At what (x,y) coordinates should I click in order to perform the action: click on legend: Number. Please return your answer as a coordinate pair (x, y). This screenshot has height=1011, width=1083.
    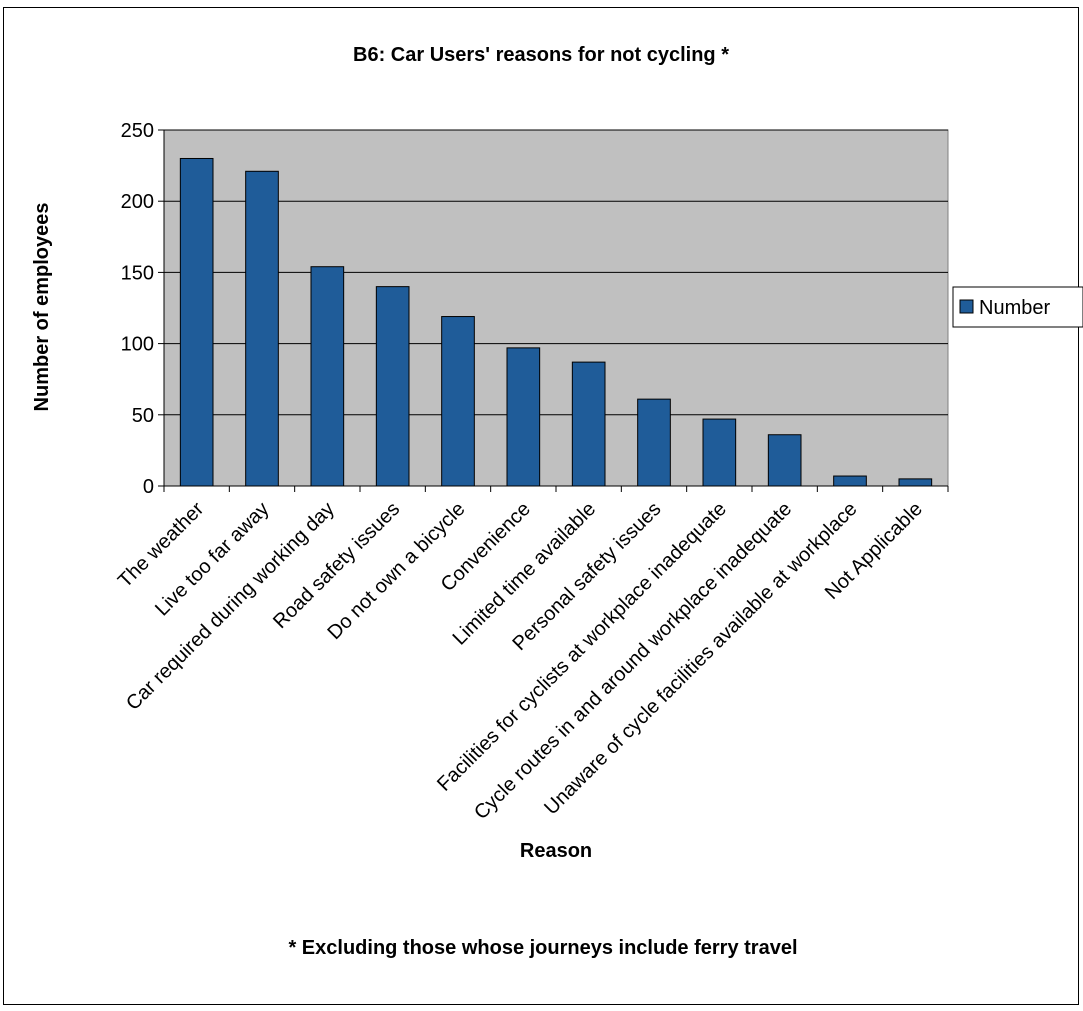
    Looking at the image, I should click on (1017, 307).